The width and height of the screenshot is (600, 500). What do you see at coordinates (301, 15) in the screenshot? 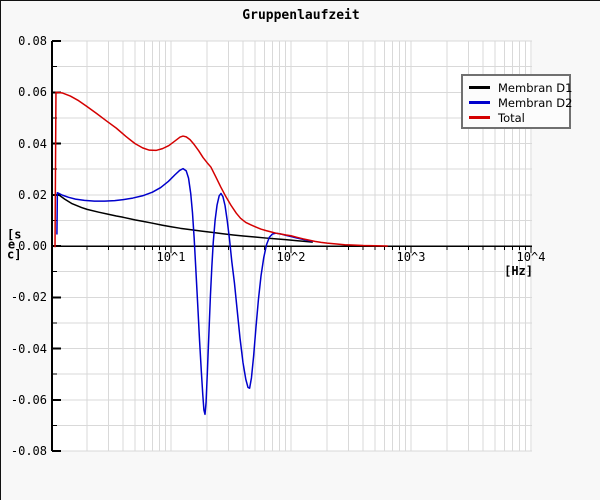
I see `chart-title: Gruppenlaufzeit` at bounding box center [301, 15].